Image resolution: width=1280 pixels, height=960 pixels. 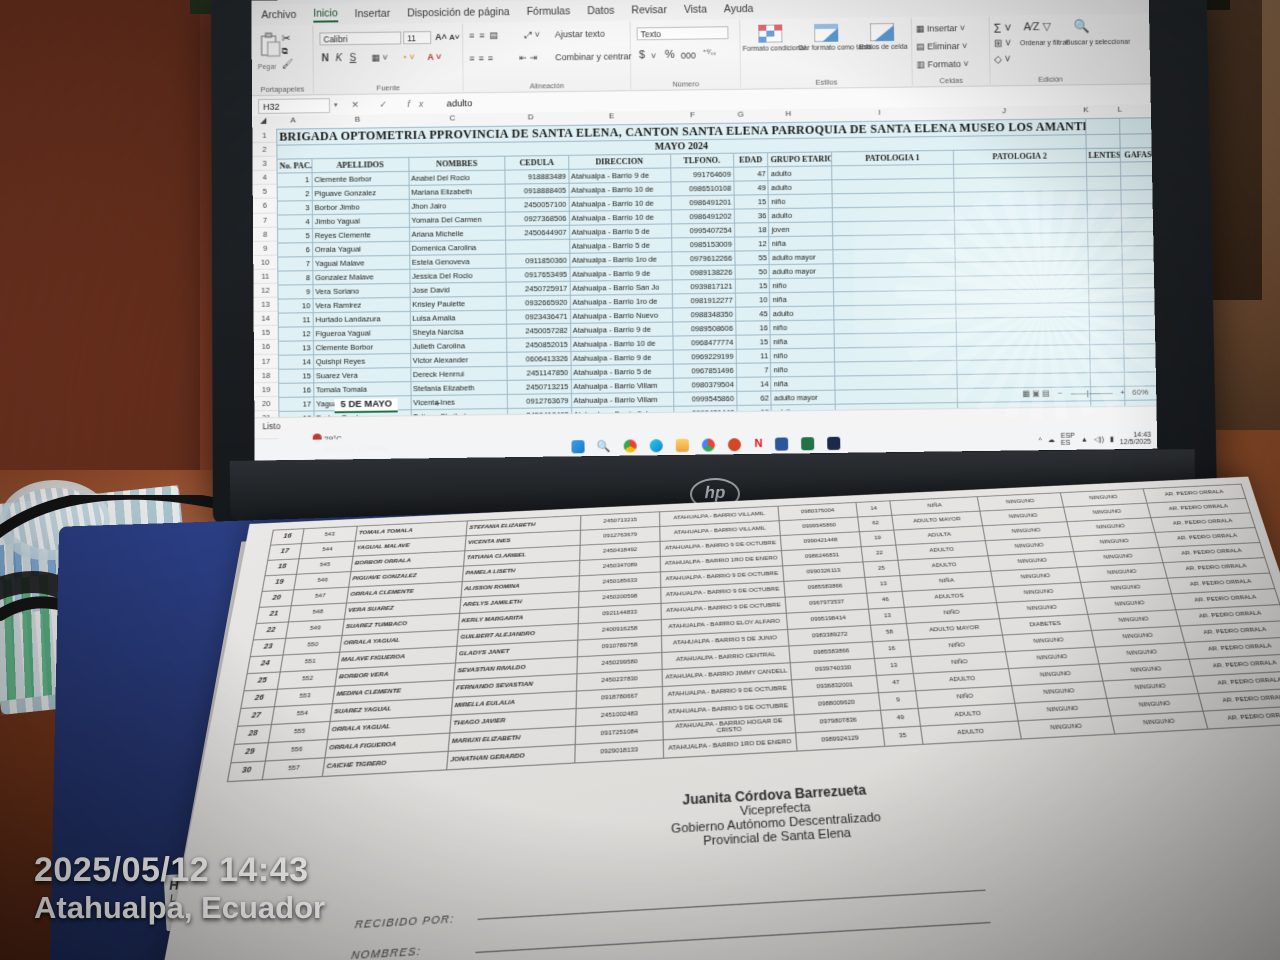 I want to click on tab-vista: Vista, so click(x=695, y=9).